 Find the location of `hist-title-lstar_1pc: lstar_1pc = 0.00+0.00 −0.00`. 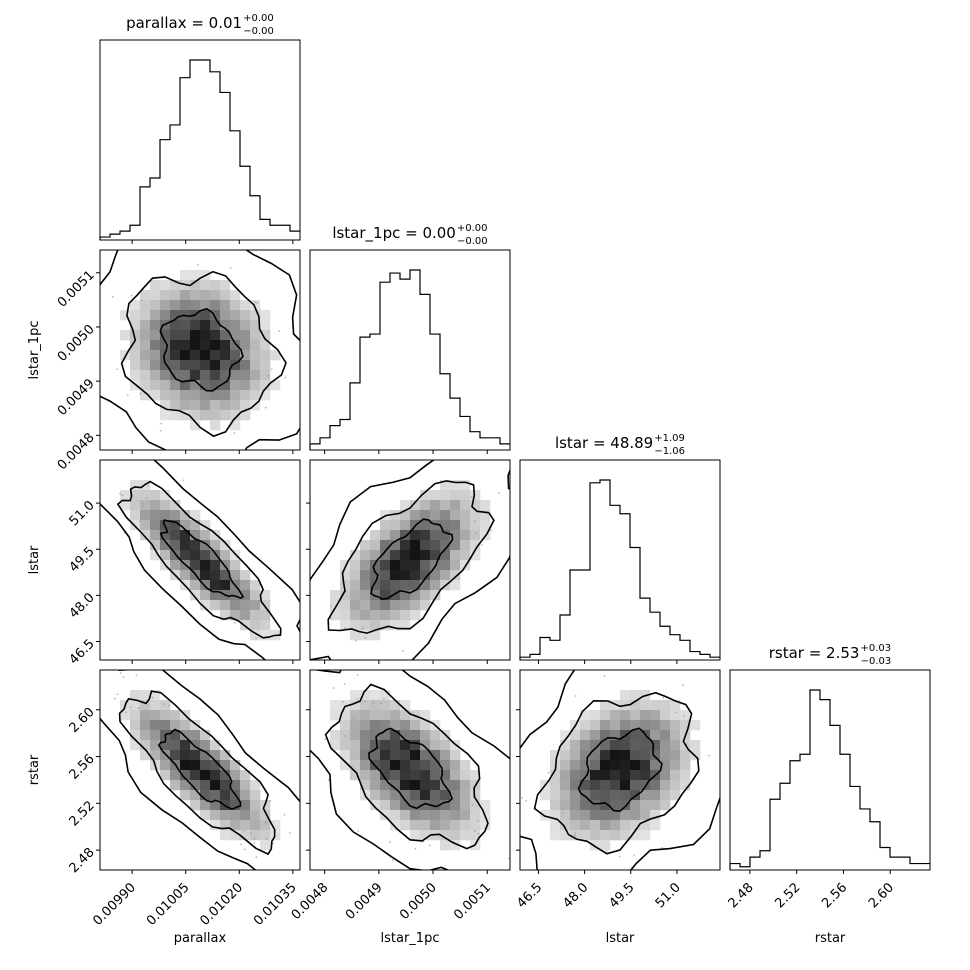

hist-title-lstar_1pc: lstar_1pc = 0.00+0.00 −0.00 is located at coordinates (409, 235).